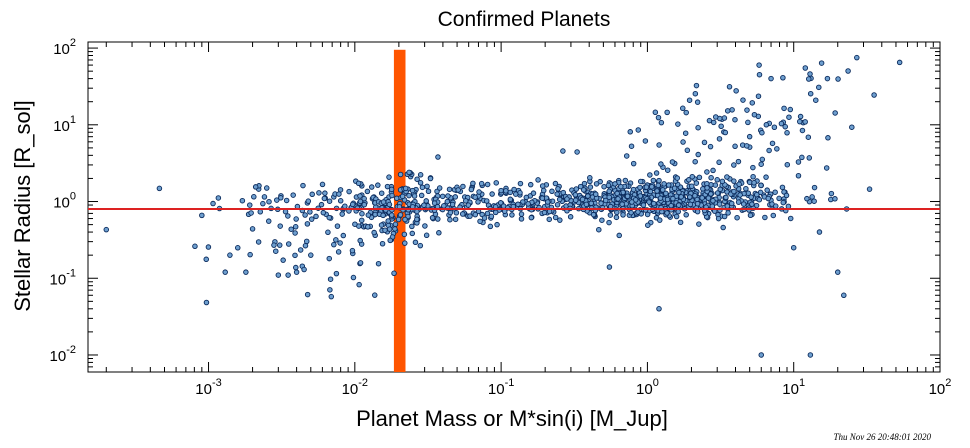 This screenshot has height=448, width=970. What do you see at coordinates (64, 201) in the screenshot?
I see `y-tick-label: 10⁰` at bounding box center [64, 201].